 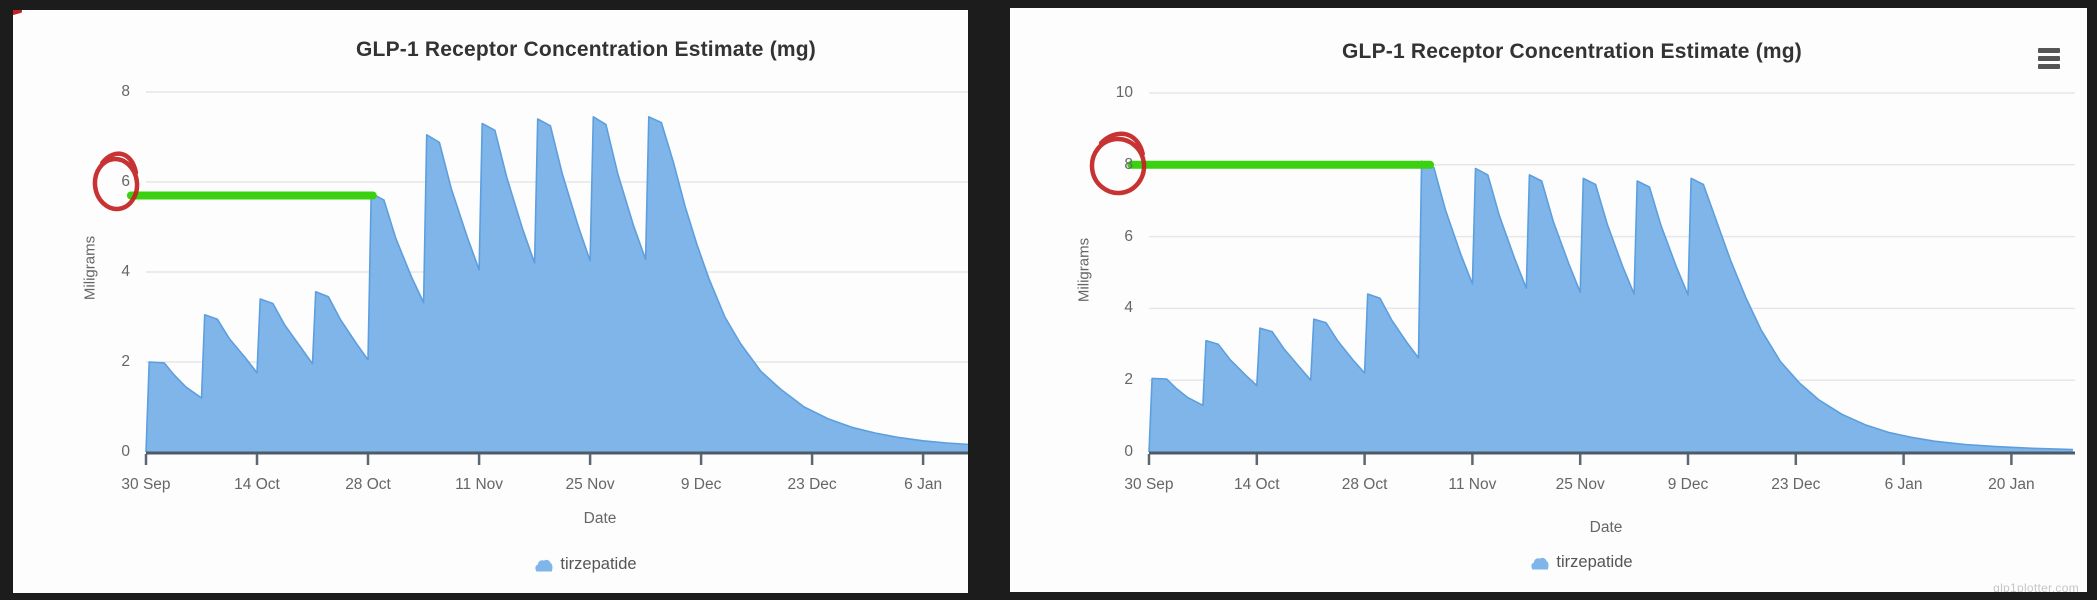 I want to click on y-tick-label-10: 10, so click(x=1124, y=92).